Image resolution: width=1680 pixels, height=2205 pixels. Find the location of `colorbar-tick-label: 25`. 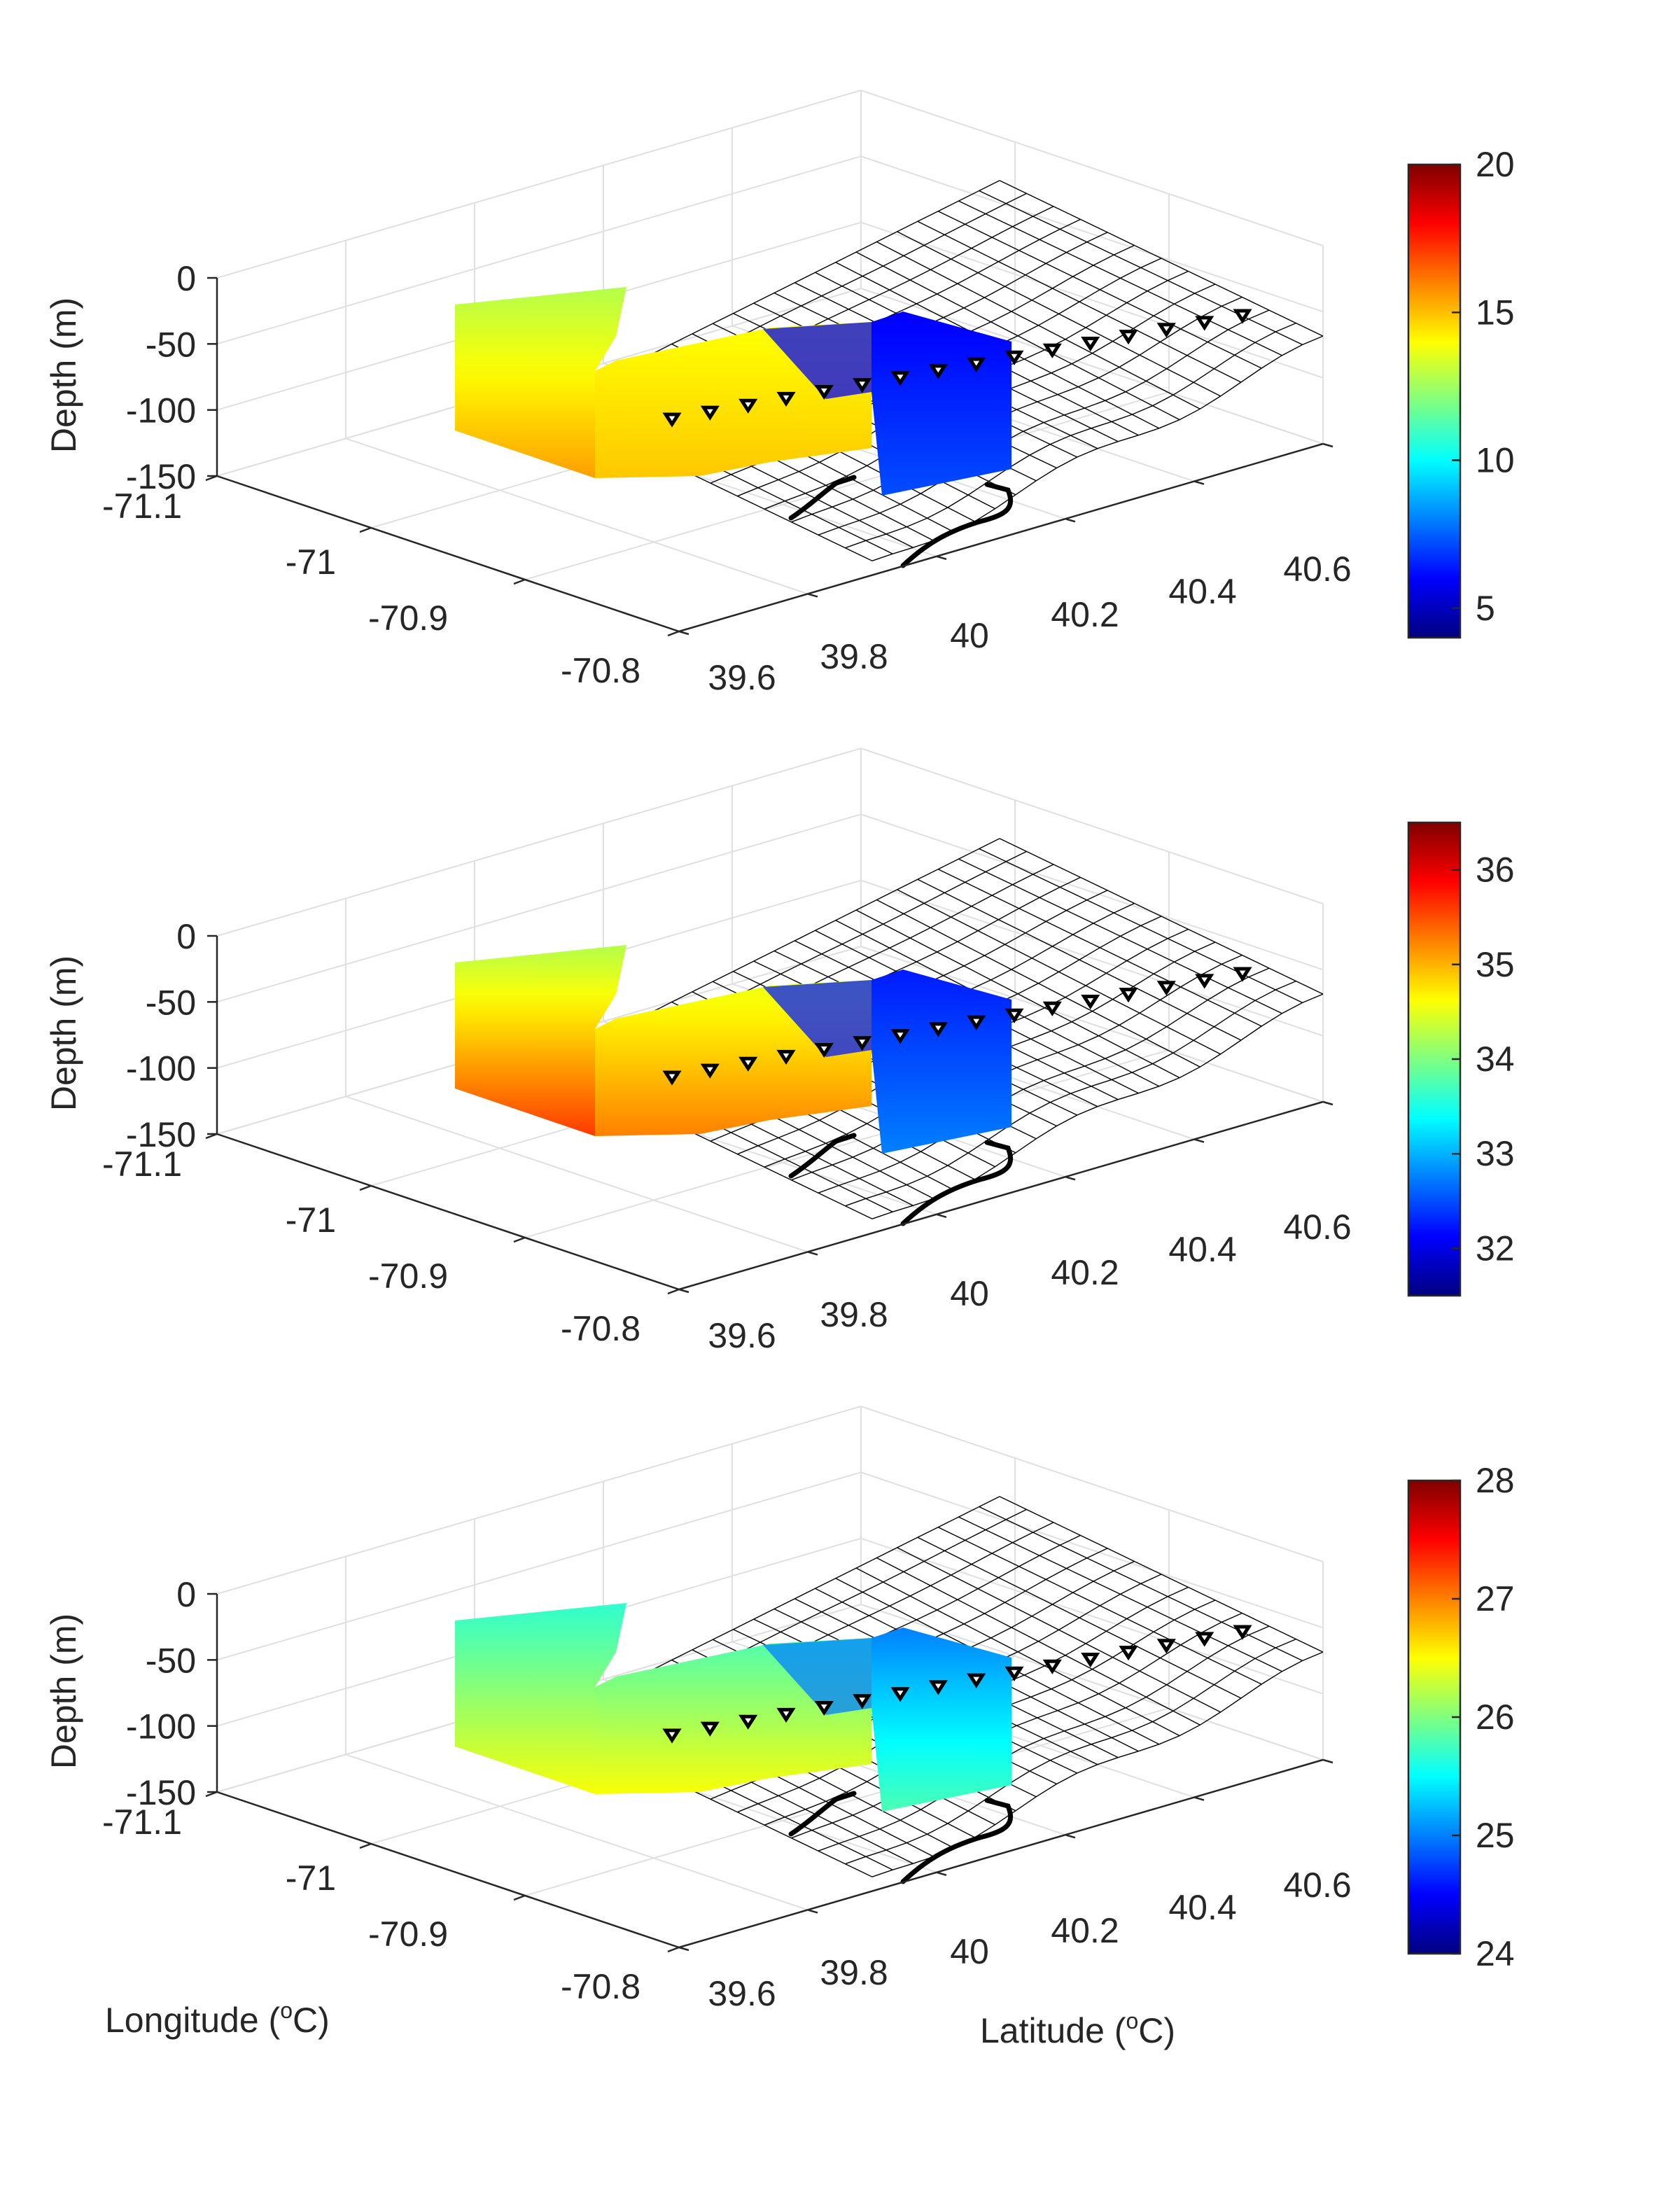

colorbar-tick-label: 25 is located at coordinates (1495, 1835).